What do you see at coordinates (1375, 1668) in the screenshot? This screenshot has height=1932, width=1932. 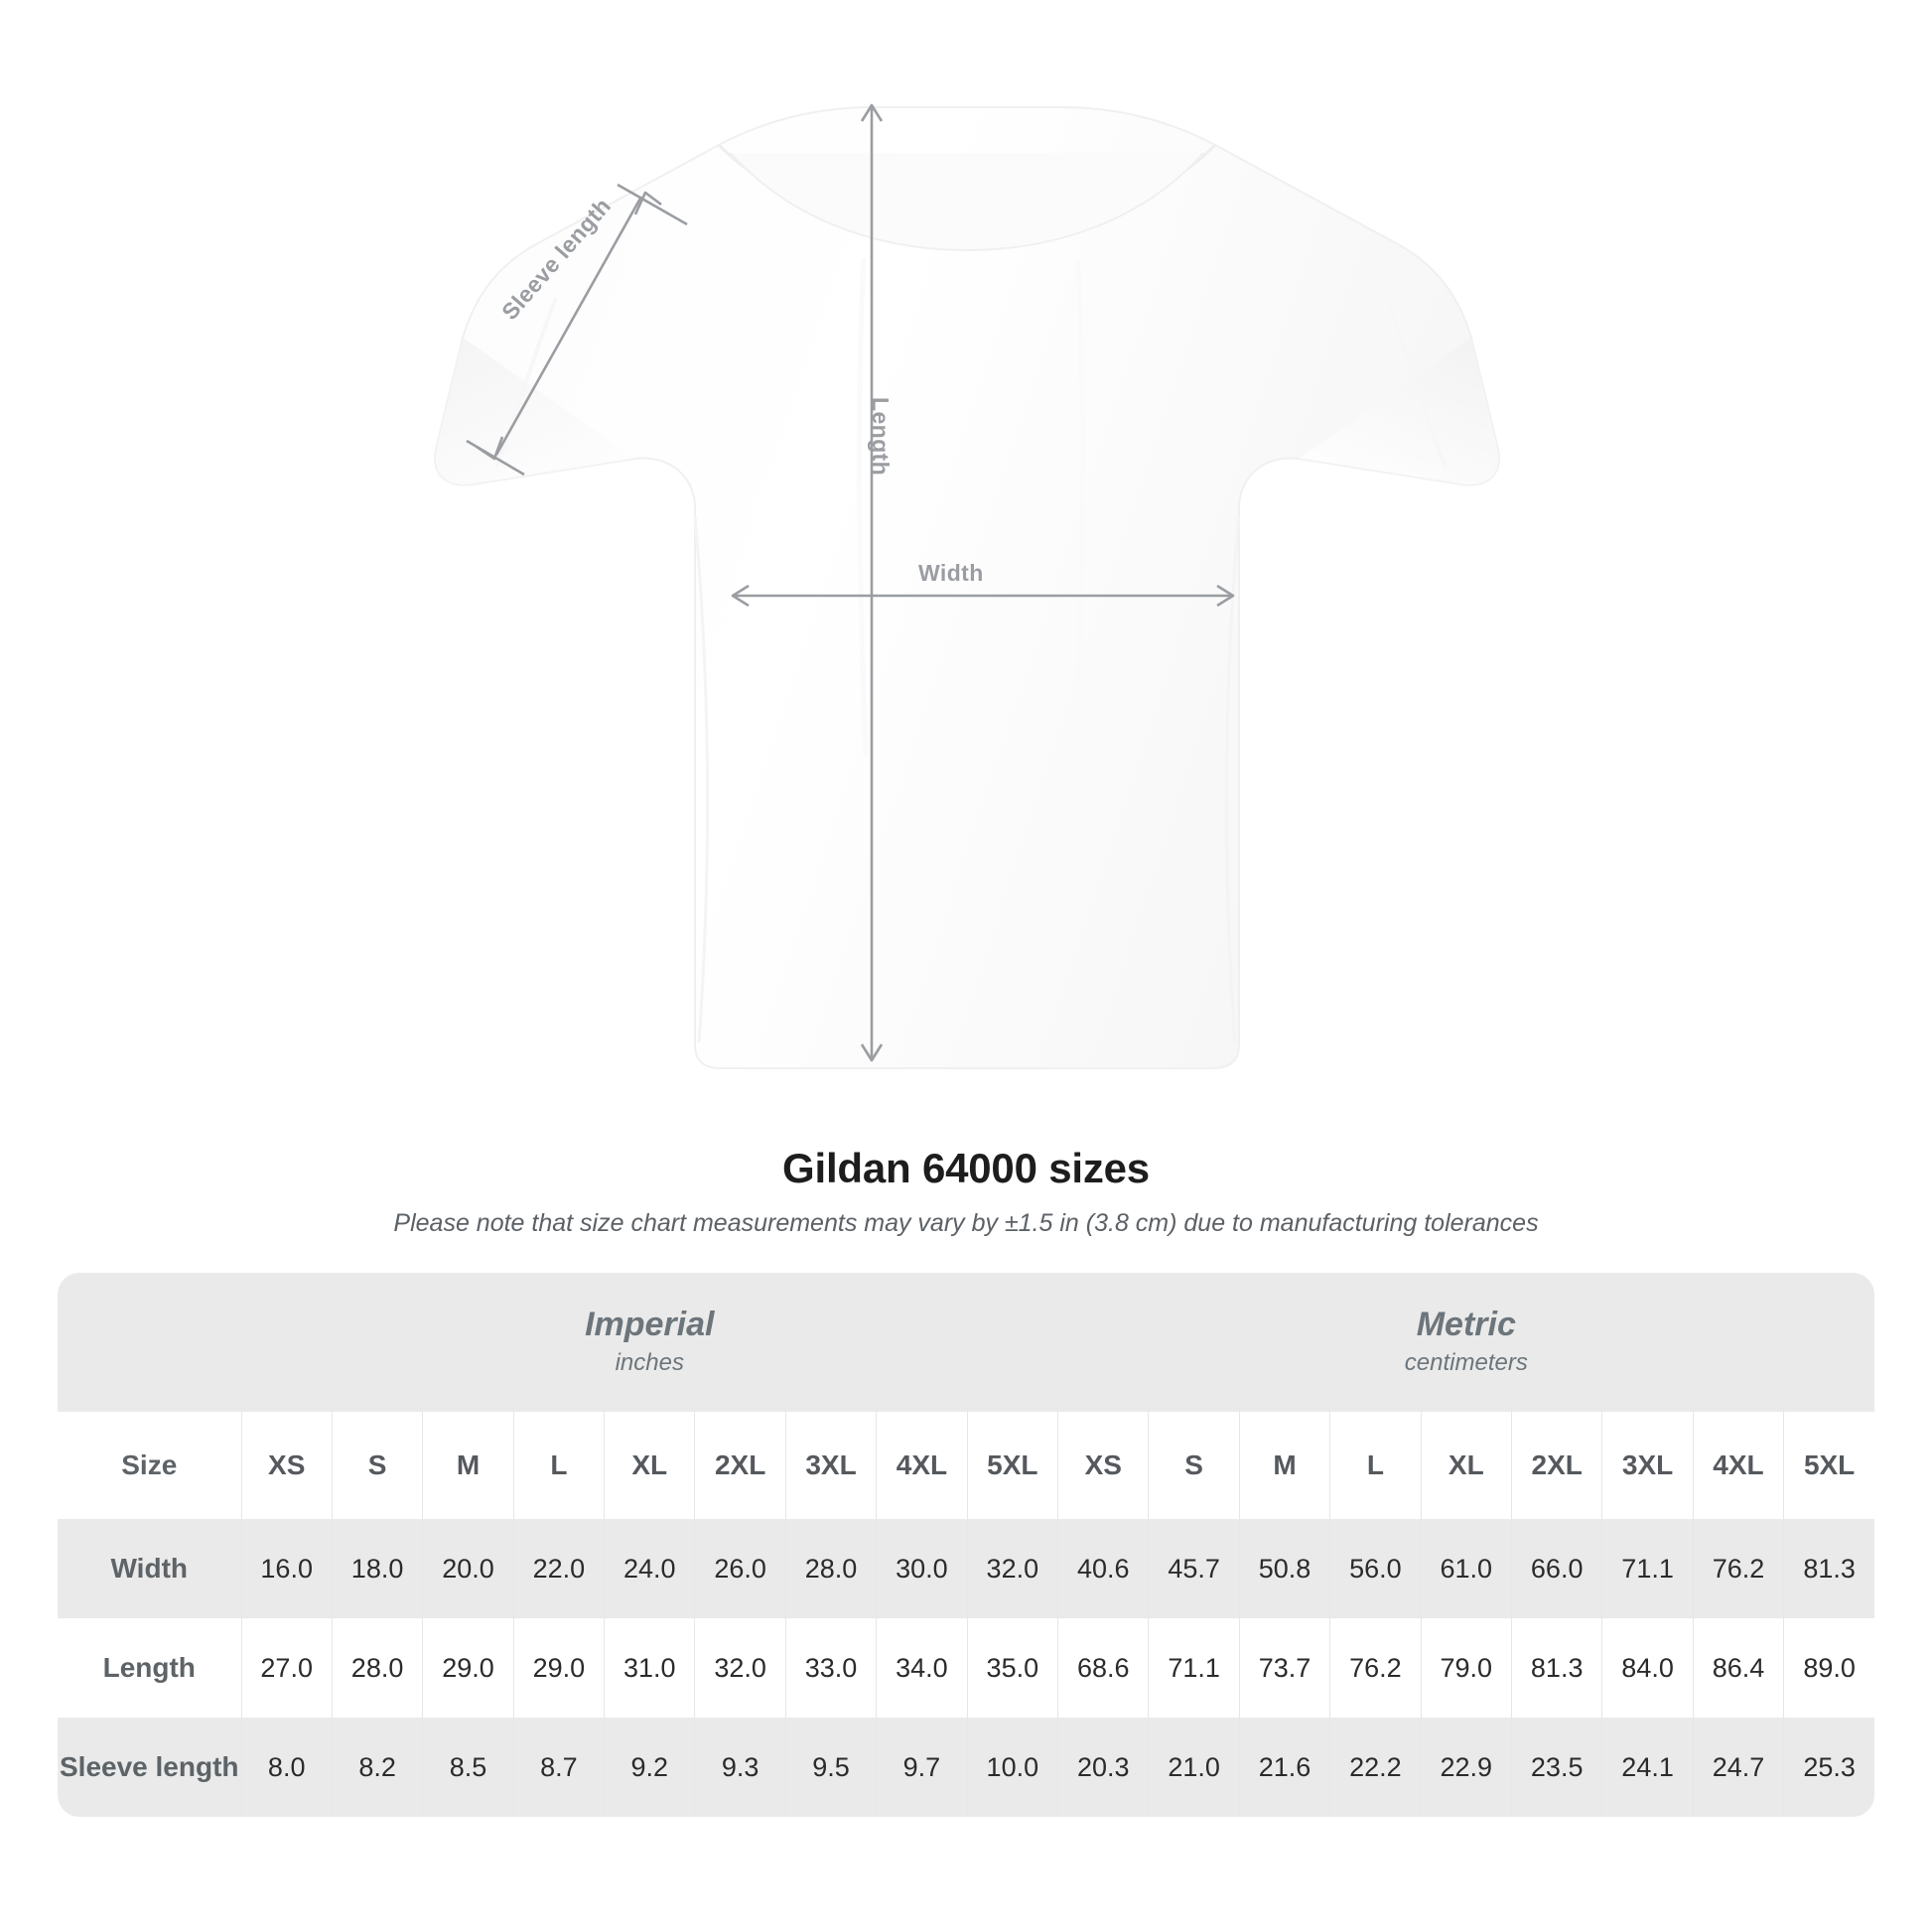 I see `cell-length: 76.2` at bounding box center [1375, 1668].